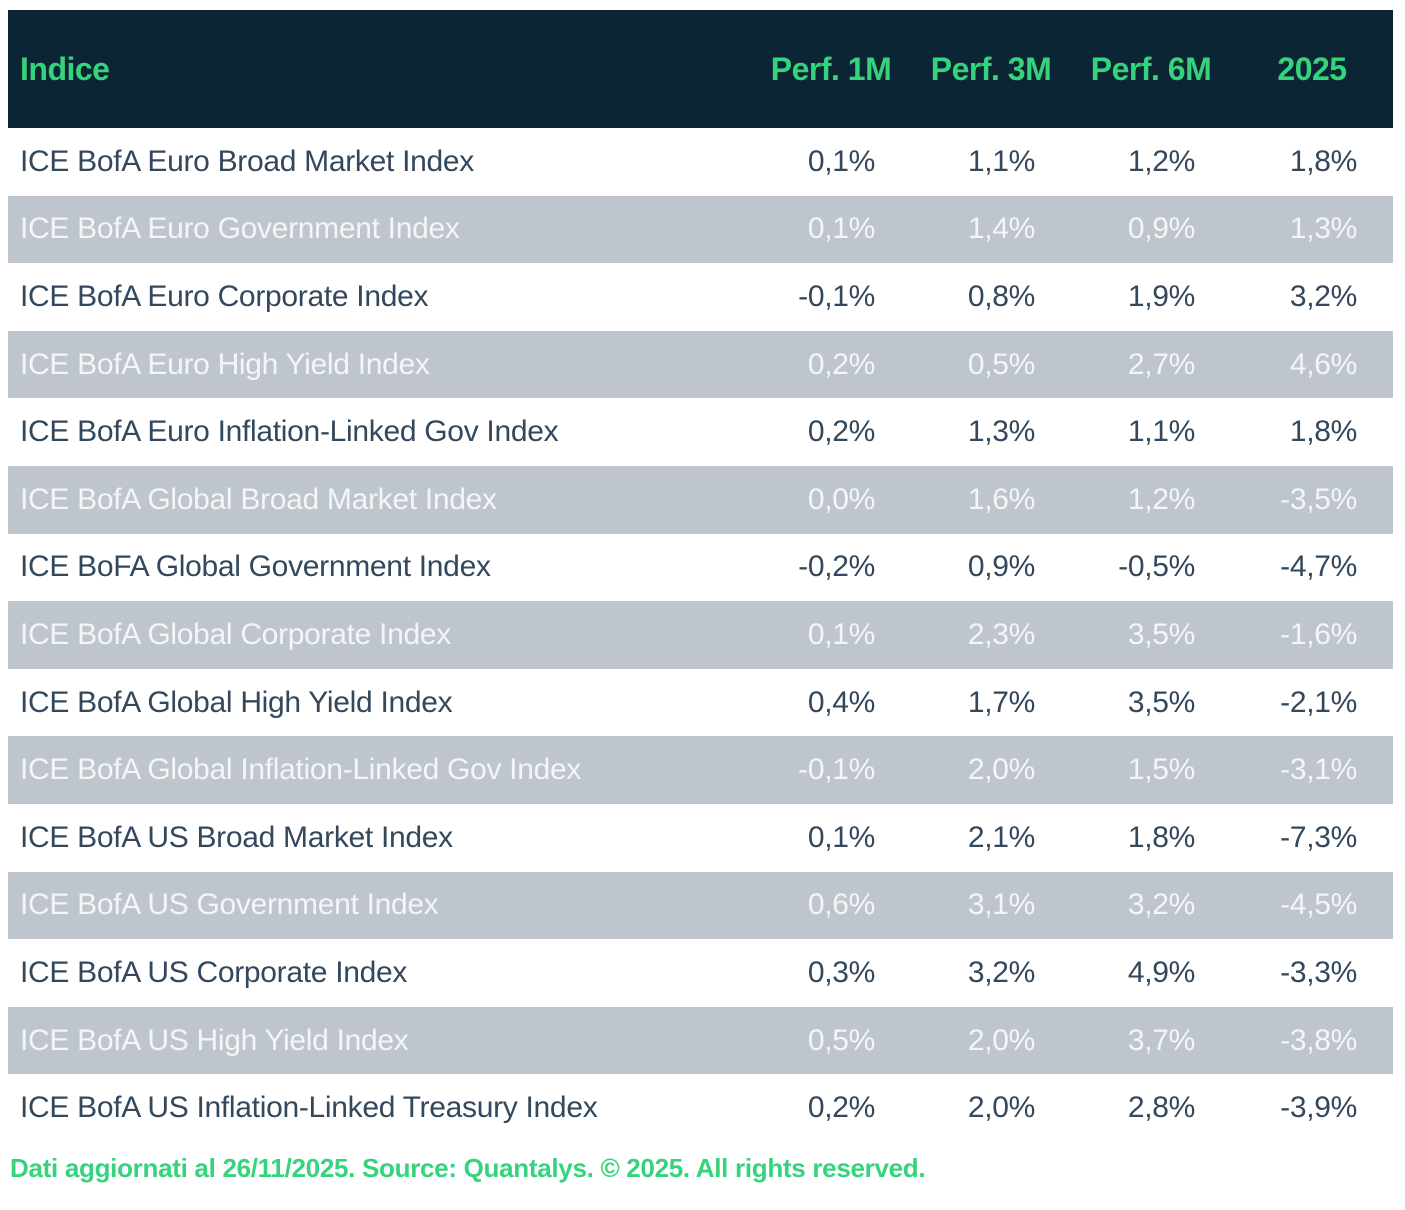 This screenshot has width=1405, height=1210. I want to click on perf-2025-cell: -3,3%, so click(1318, 972).